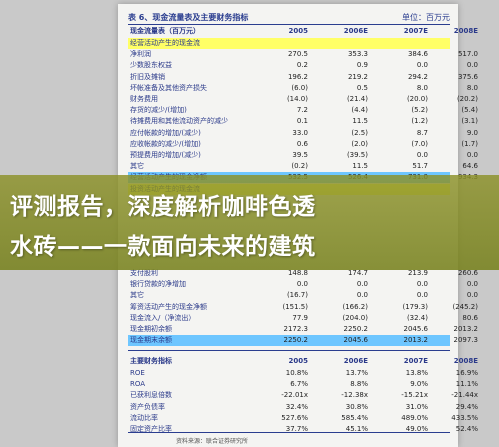  I want to click on header-label: 现金流量表（百万元）, so click(165, 31).